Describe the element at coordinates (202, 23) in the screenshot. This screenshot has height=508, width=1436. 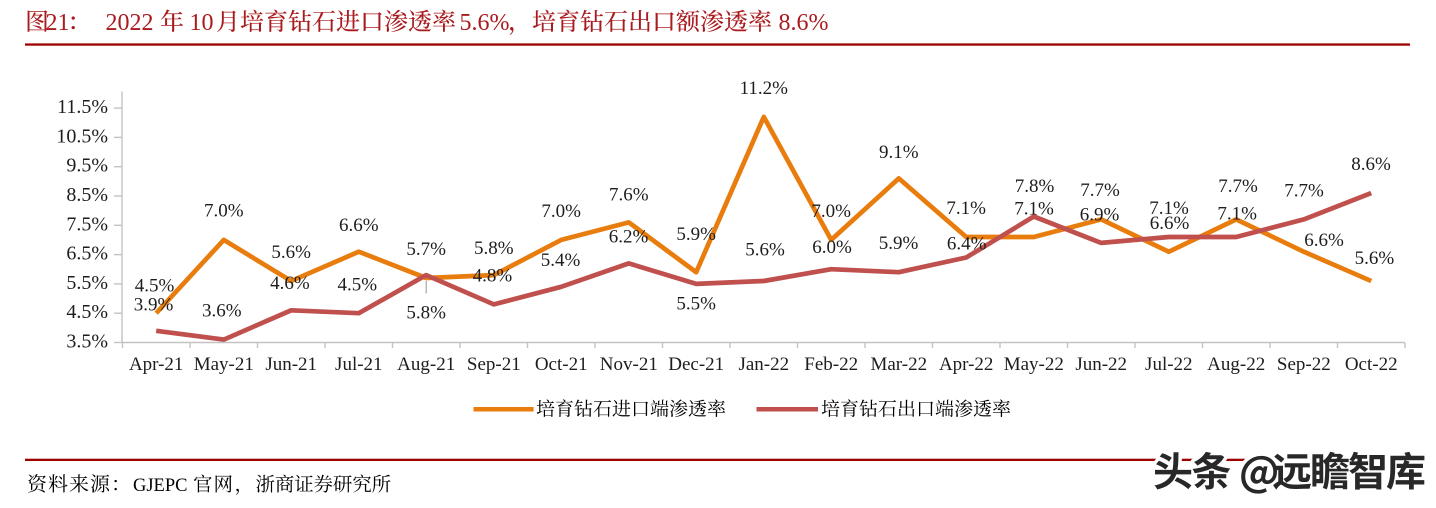
I see `svg-text: 10` at that location.